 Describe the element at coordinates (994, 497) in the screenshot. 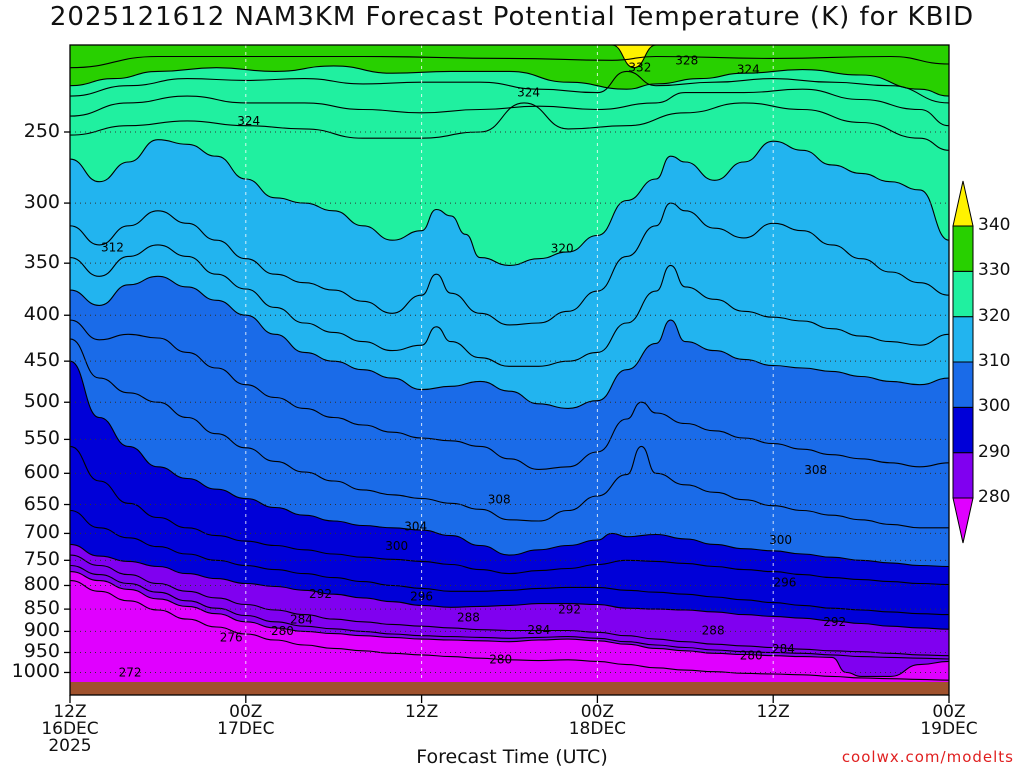

I see `colorbar-label: 280` at that location.